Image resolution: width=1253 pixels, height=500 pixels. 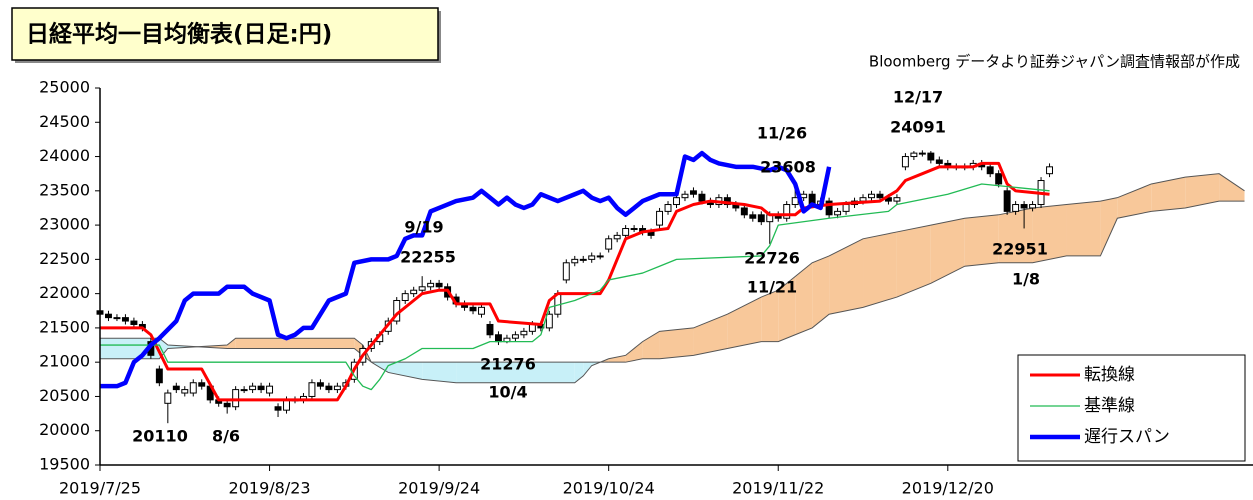 I want to click on y-tick-label: 21000, so click(x=64, y=361).